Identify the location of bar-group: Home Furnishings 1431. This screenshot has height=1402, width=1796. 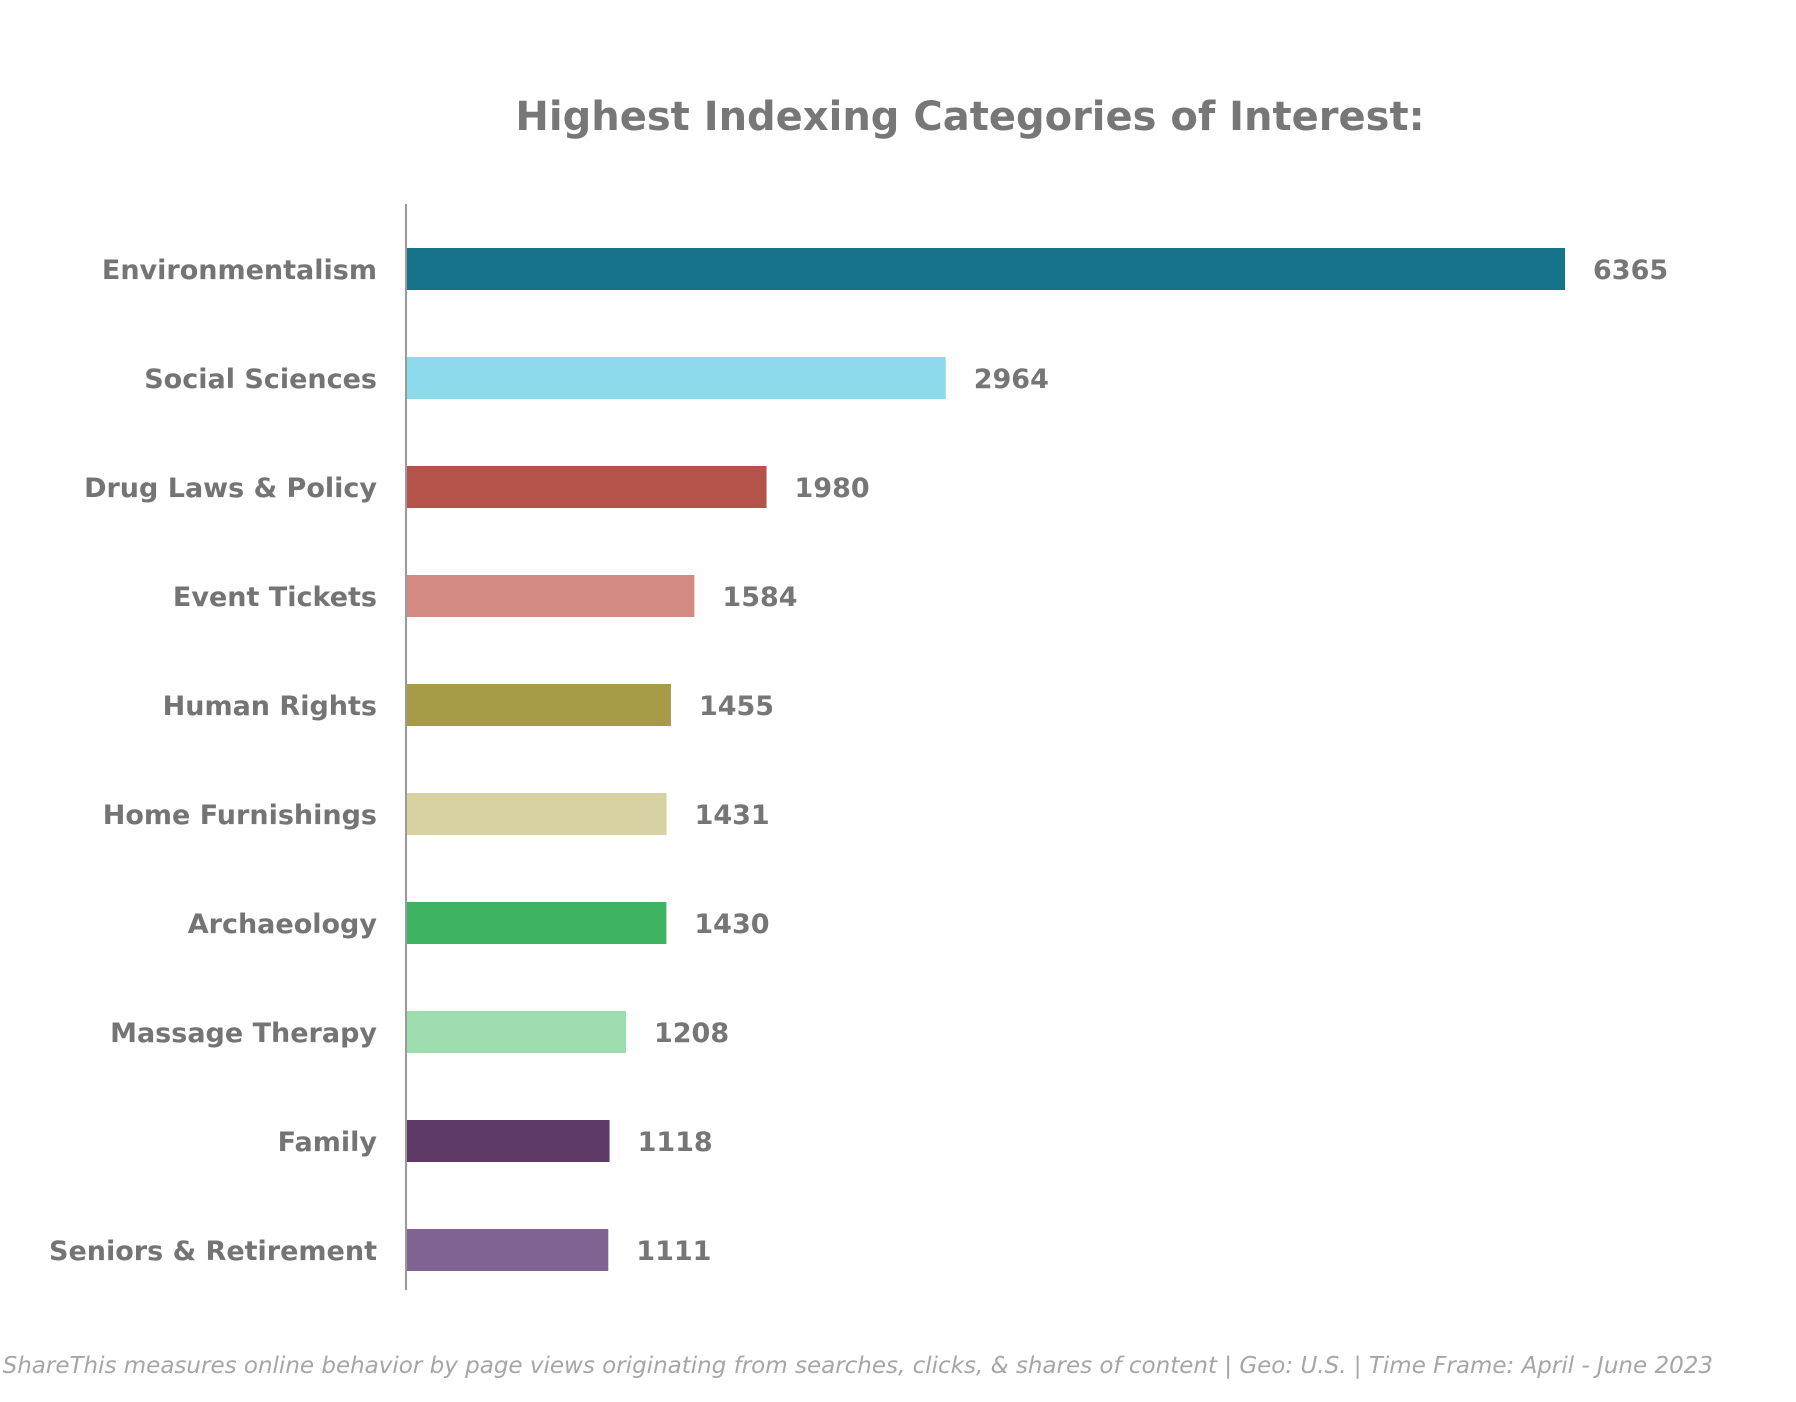
(436, 814).